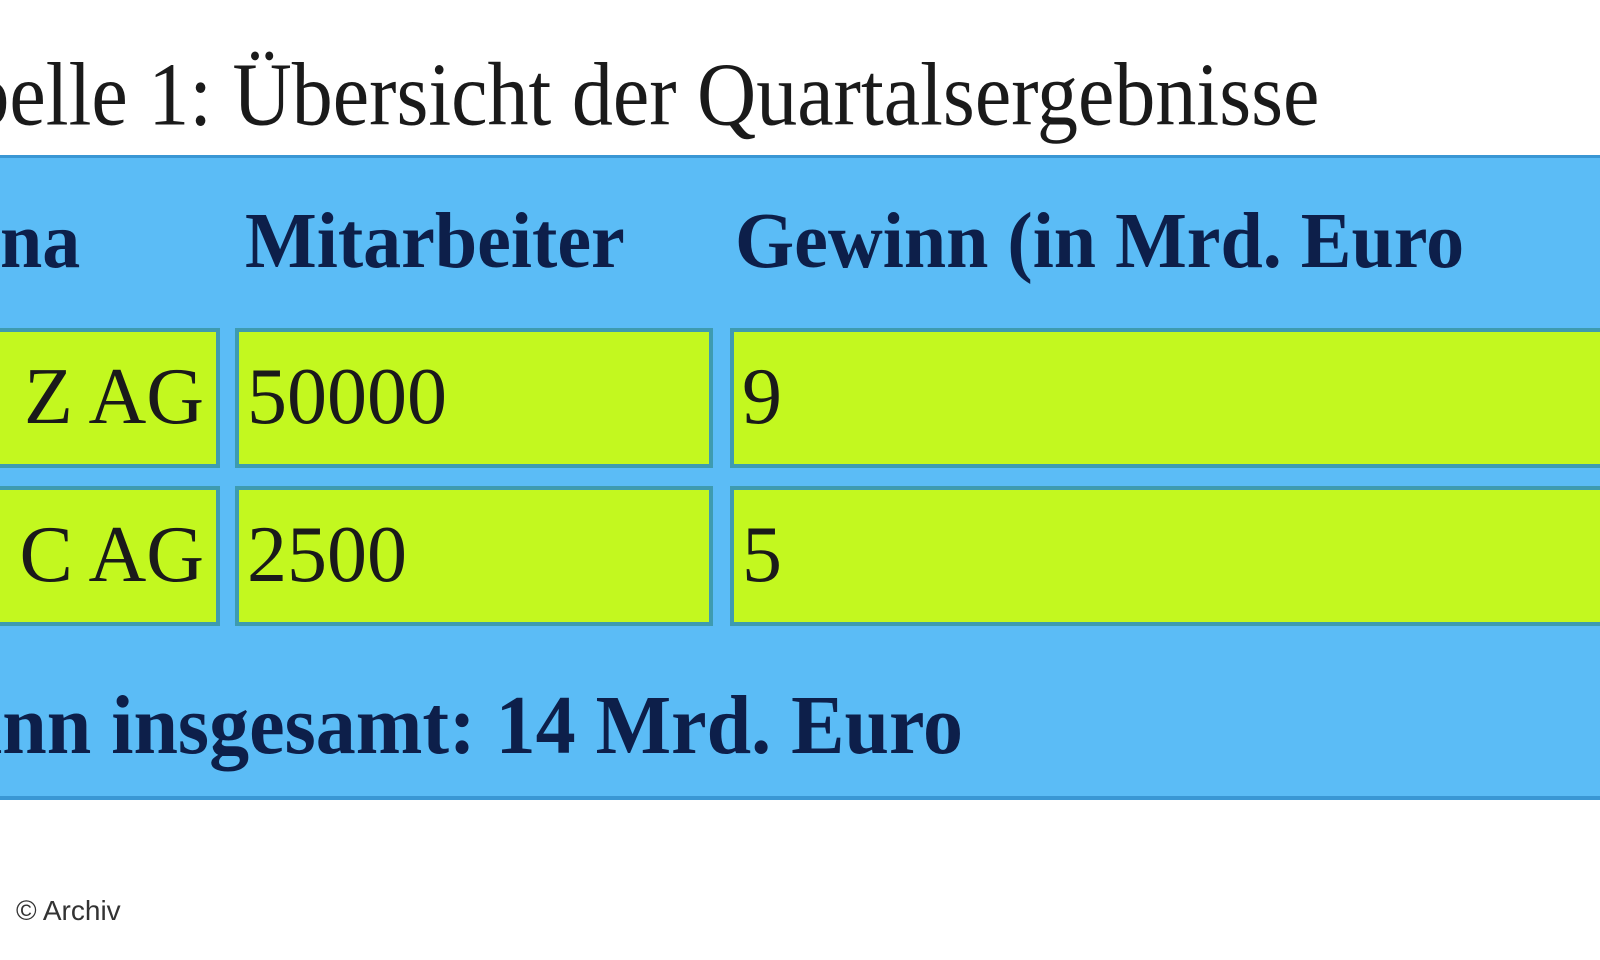  What do you see at coordinates (482, 725) in the screenshot?
I see `table-footer: vinn insgesamt: 14 Mrd. Euro` at bounding box center [482, 725].